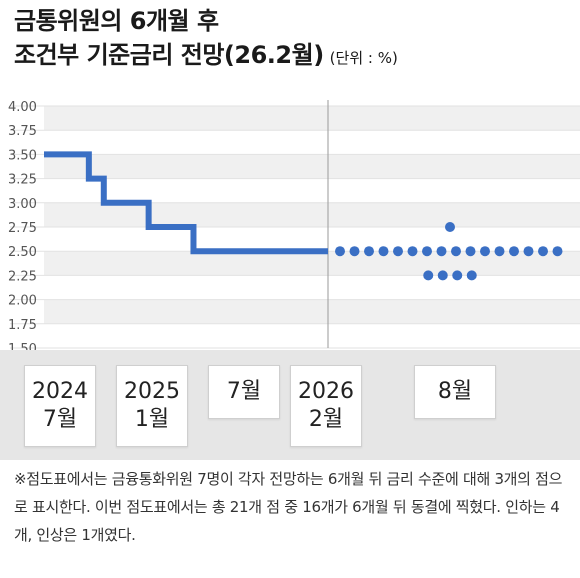 This screenshot has height=578, width=580. I want to click on period-label: 2026 2월, so click(326, 405).